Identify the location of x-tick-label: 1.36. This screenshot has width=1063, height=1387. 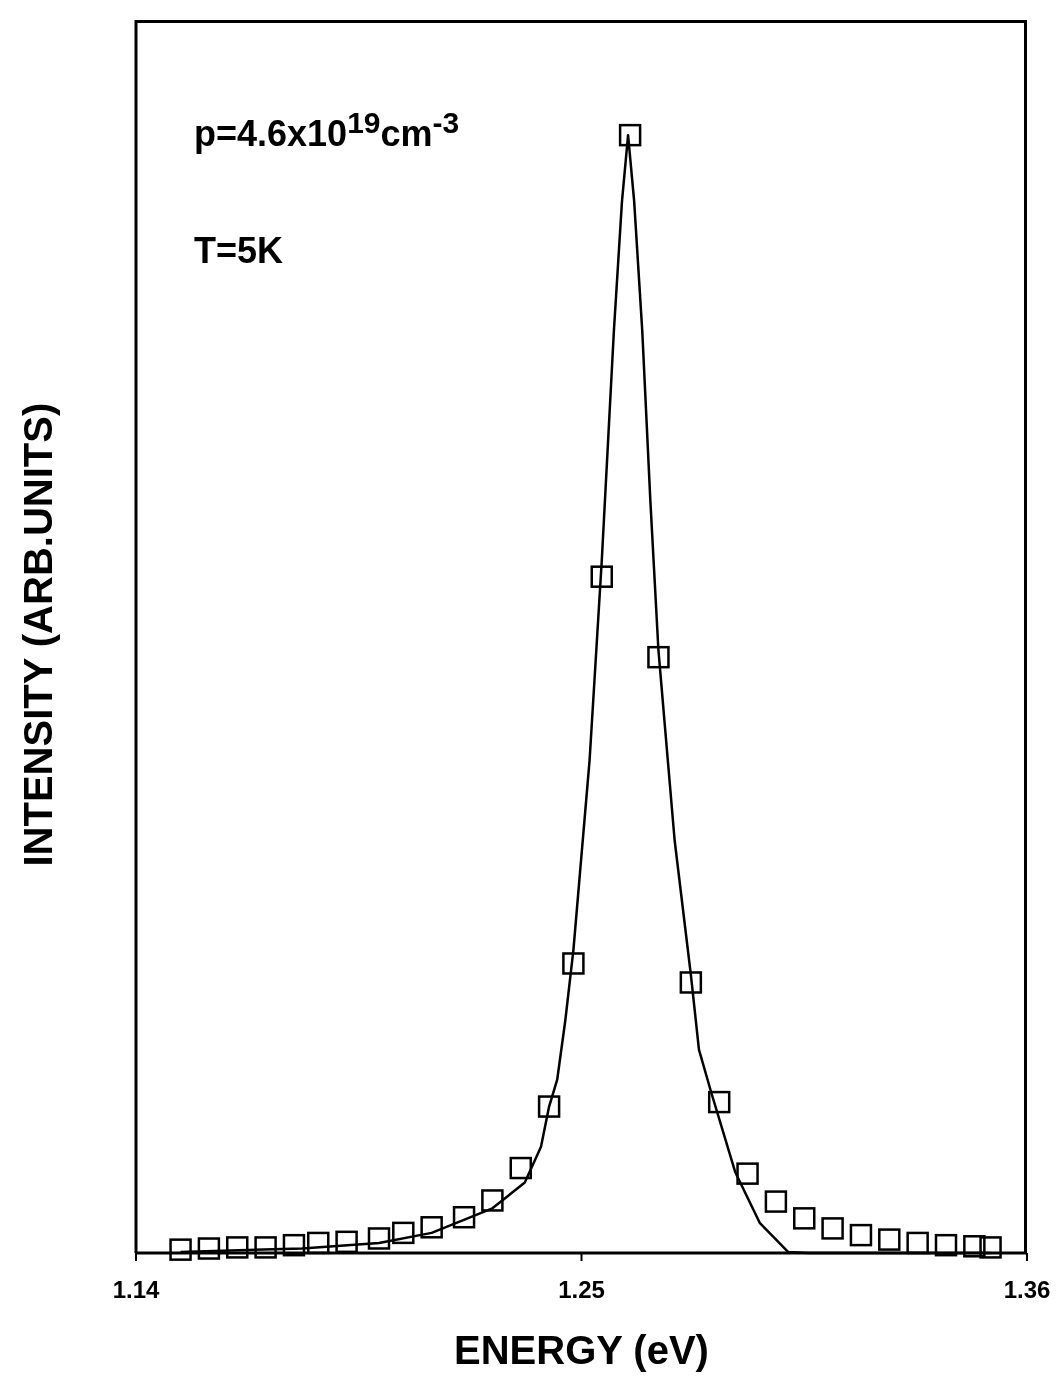
(1027, 1290).